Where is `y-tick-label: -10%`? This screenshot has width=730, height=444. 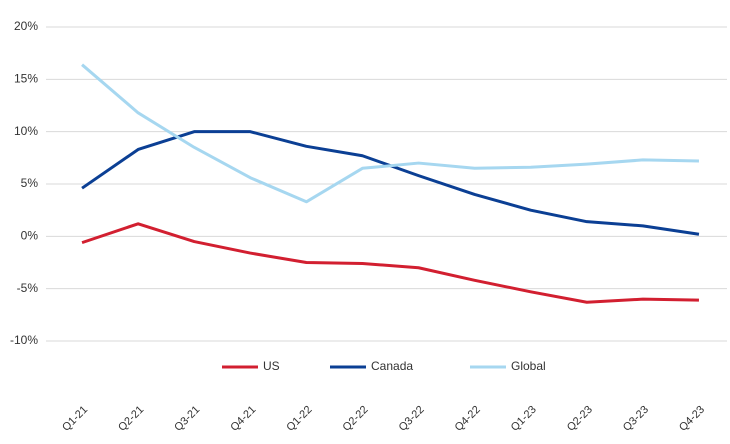 y-tick-label: -10% is located at coordinates (24, 340).